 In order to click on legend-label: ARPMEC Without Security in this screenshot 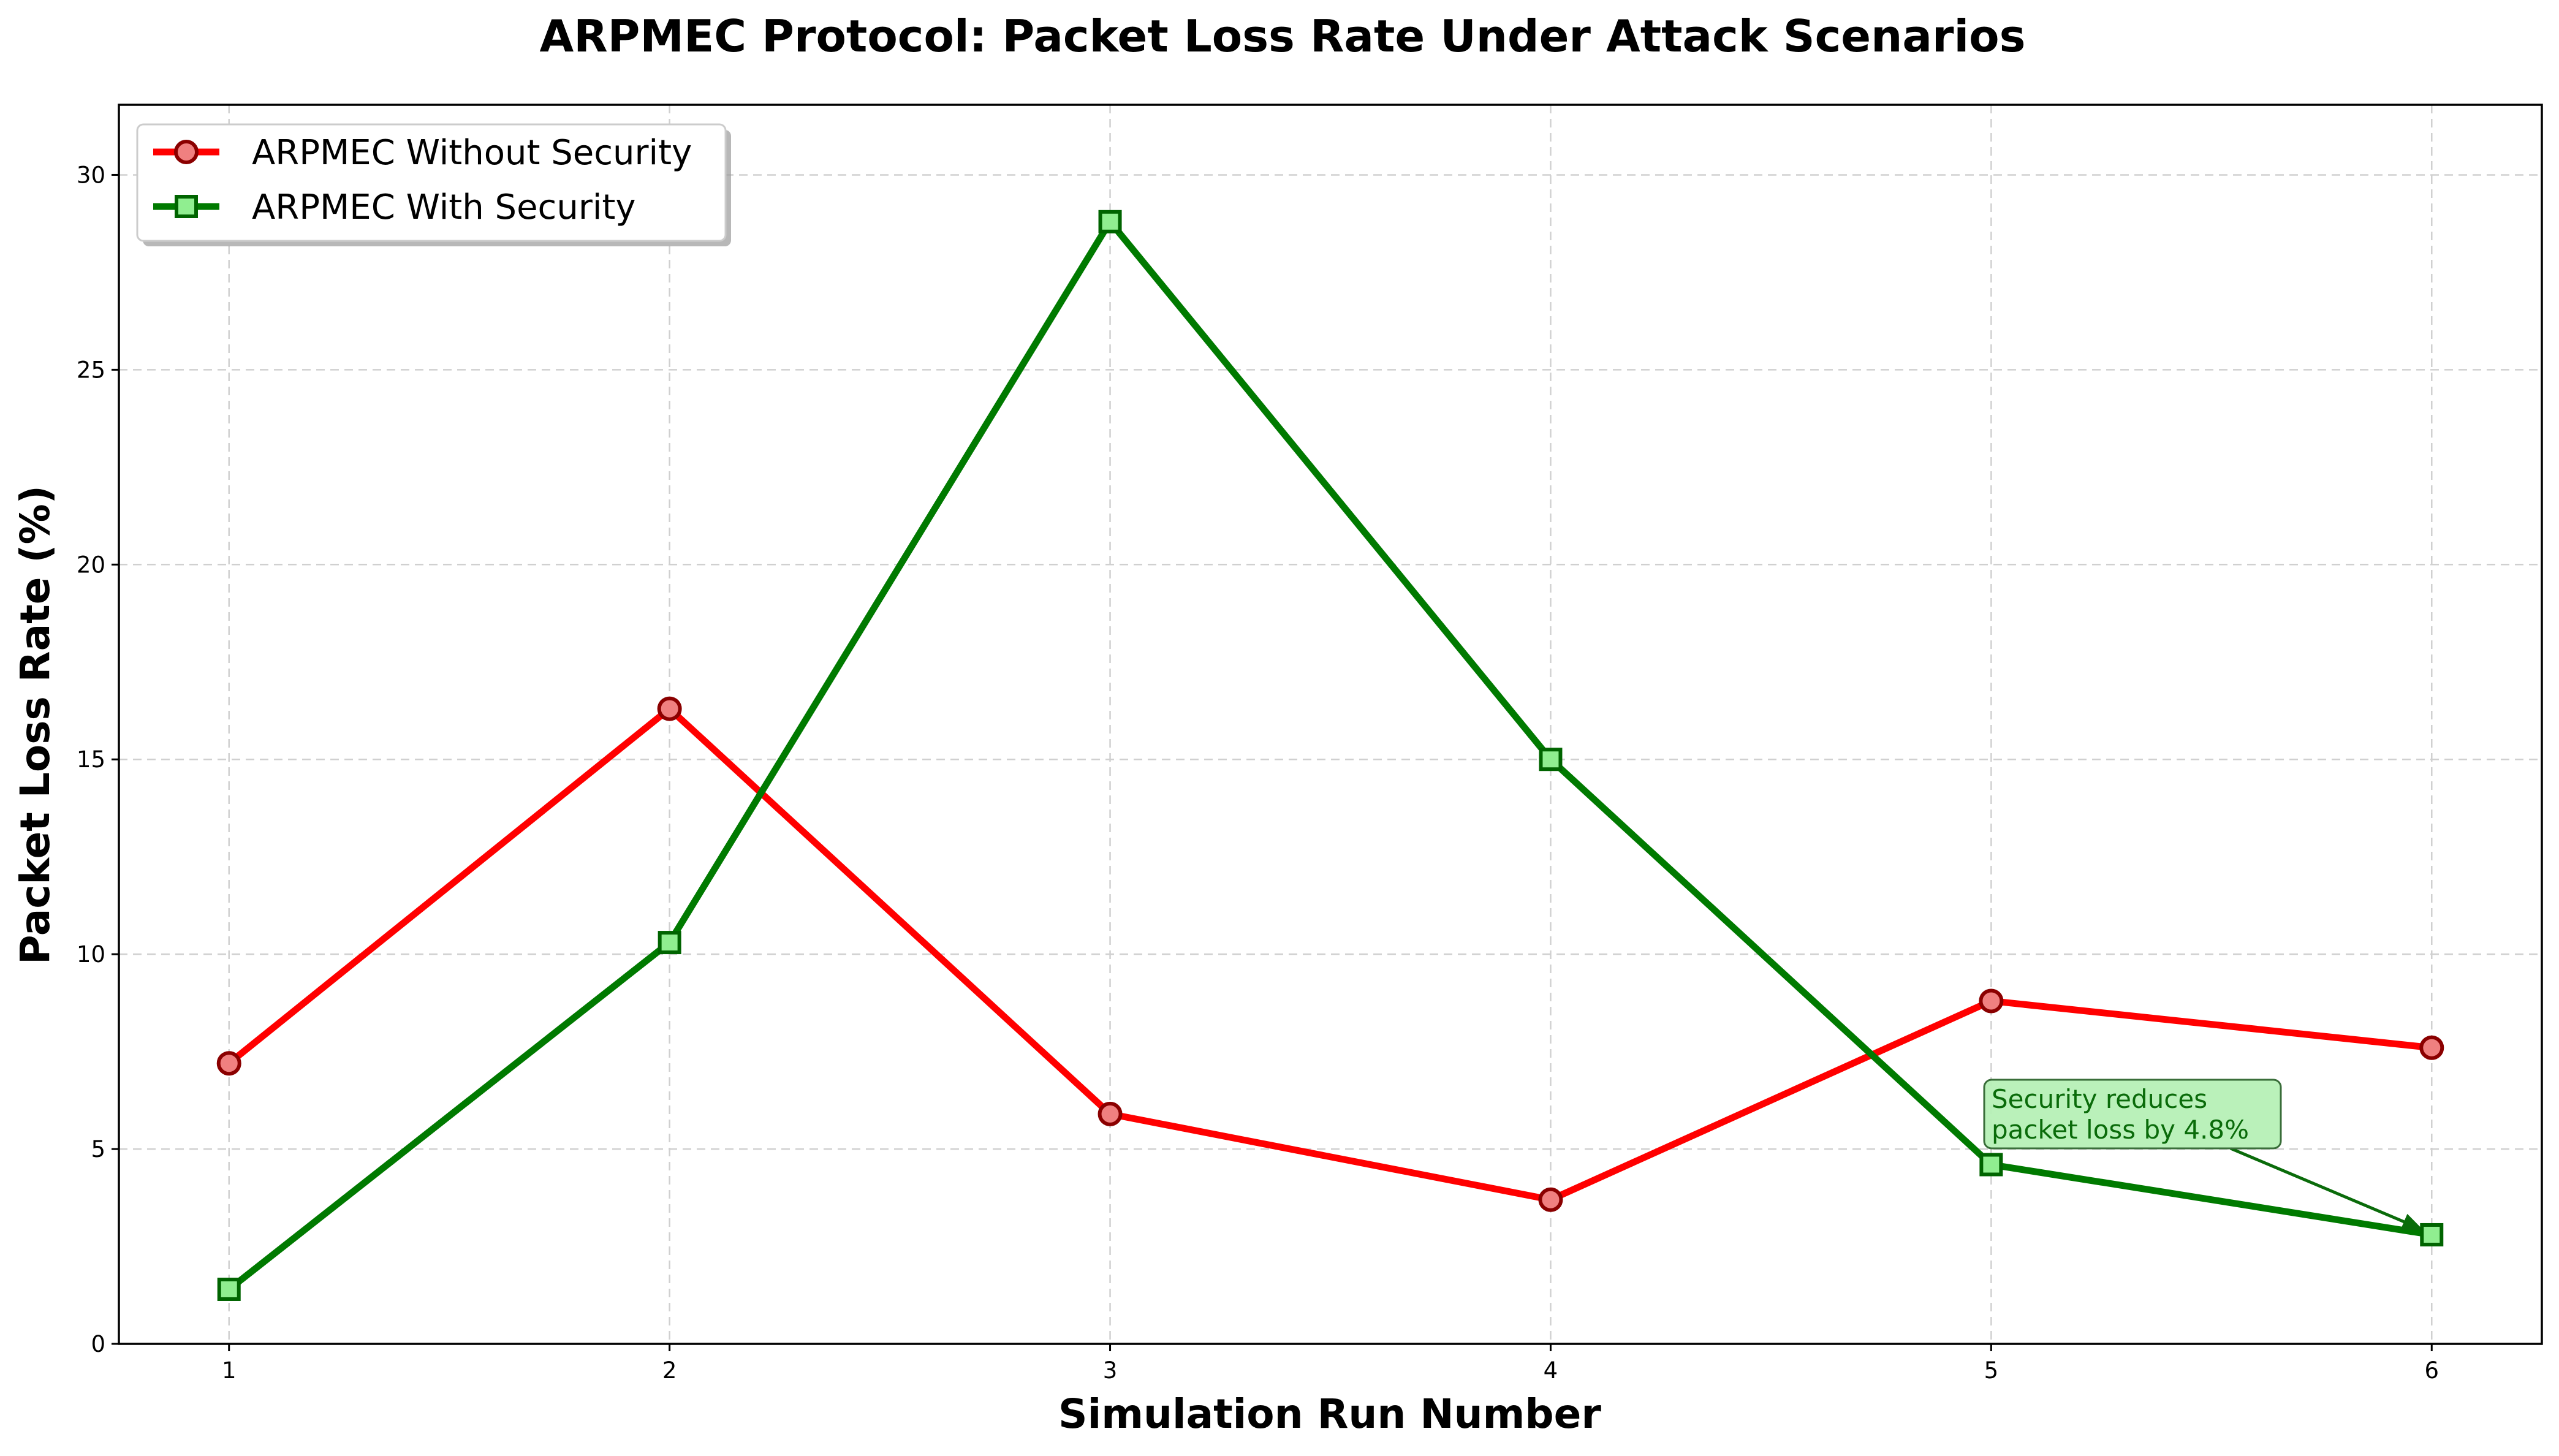, I will do `click(472, 153)`.